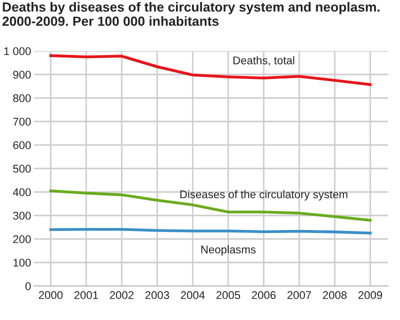  I want to click on x-tick-label: 2000, so click(50, 295).